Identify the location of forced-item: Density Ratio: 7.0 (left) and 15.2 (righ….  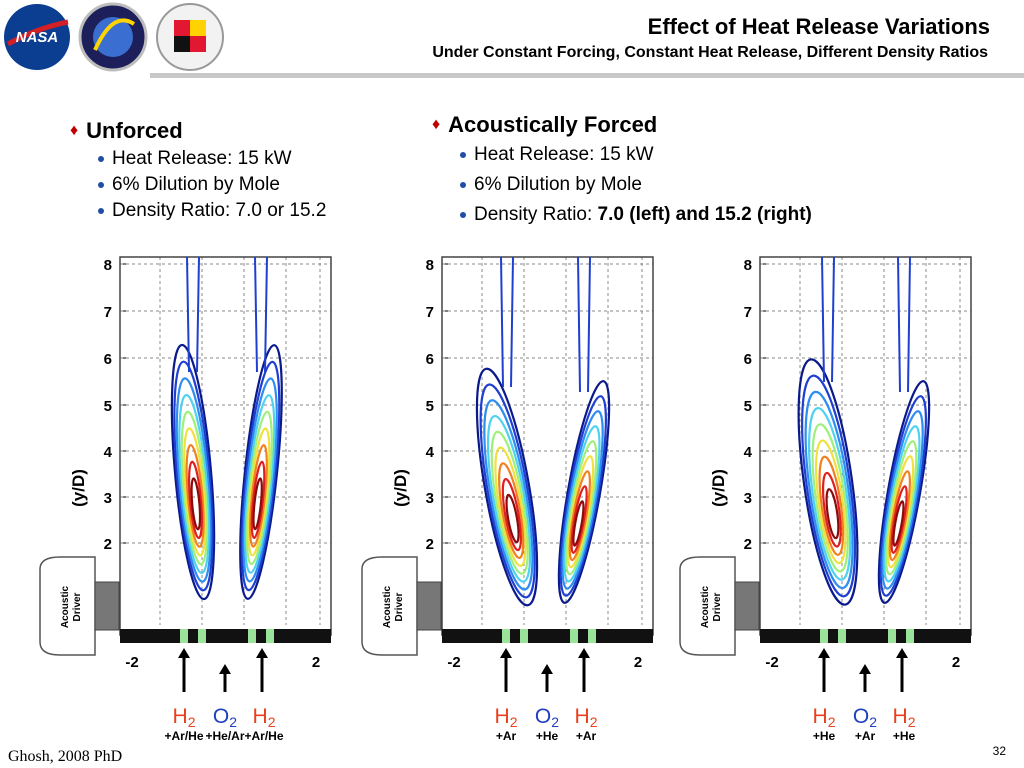
(636, 215).